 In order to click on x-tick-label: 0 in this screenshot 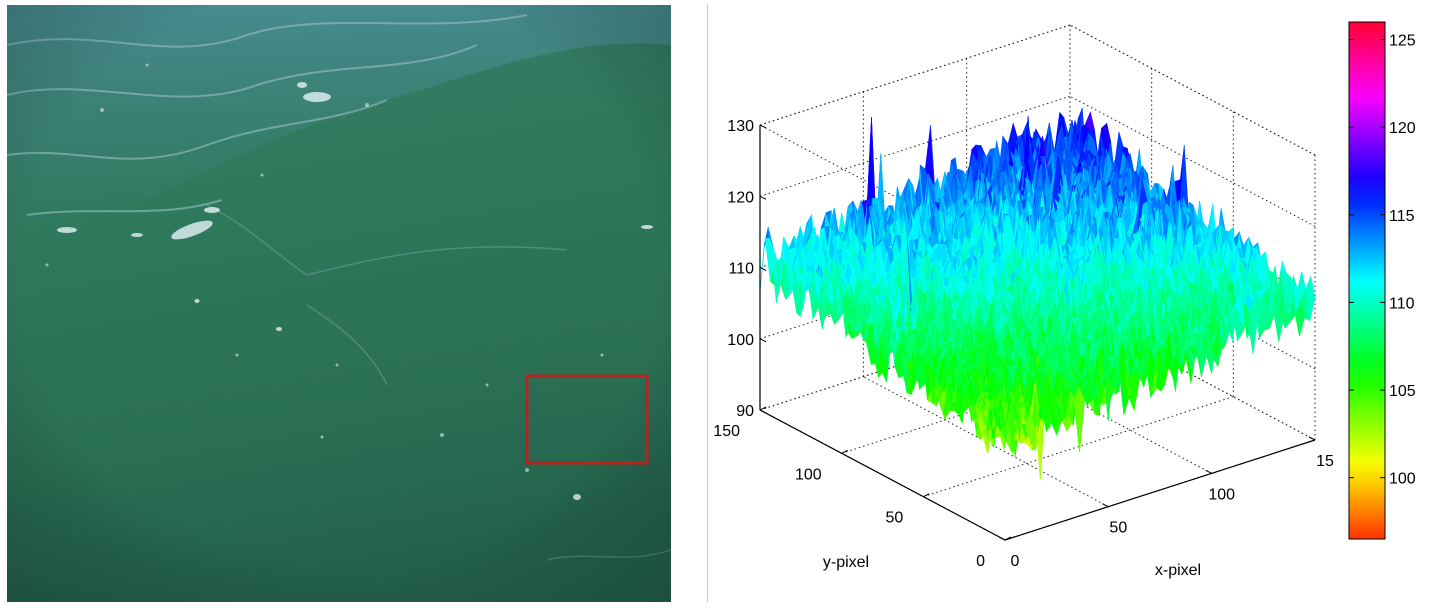, I will do `click(1015, 561)`.